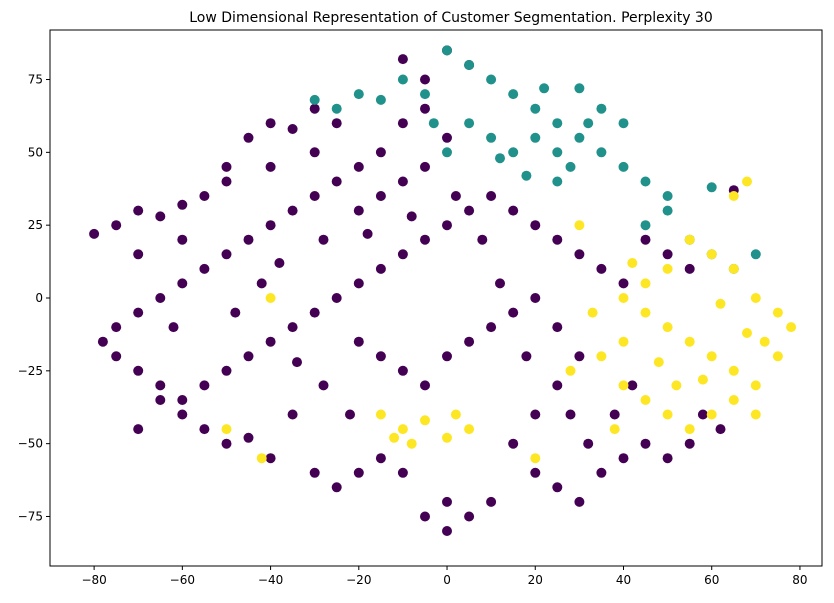 This screenshot has height=603, width=834. What do you see at coordinates (35, 152) in the screenshot?
I see `y-tick-label: 50` at bounding box center [35, 152].